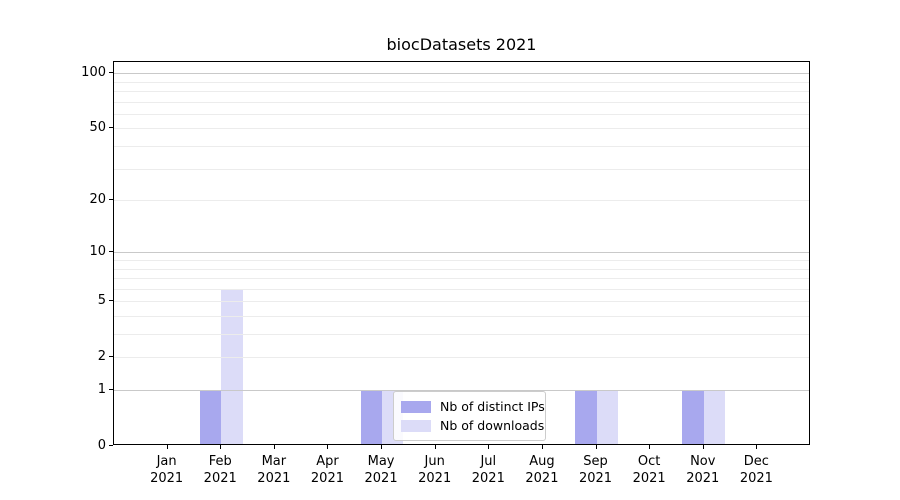 This screenshot has width=900, height=500. Describe the element at coordinates (166, 461) in the screenshot. I see `x-tick-month: Jan` at that location.